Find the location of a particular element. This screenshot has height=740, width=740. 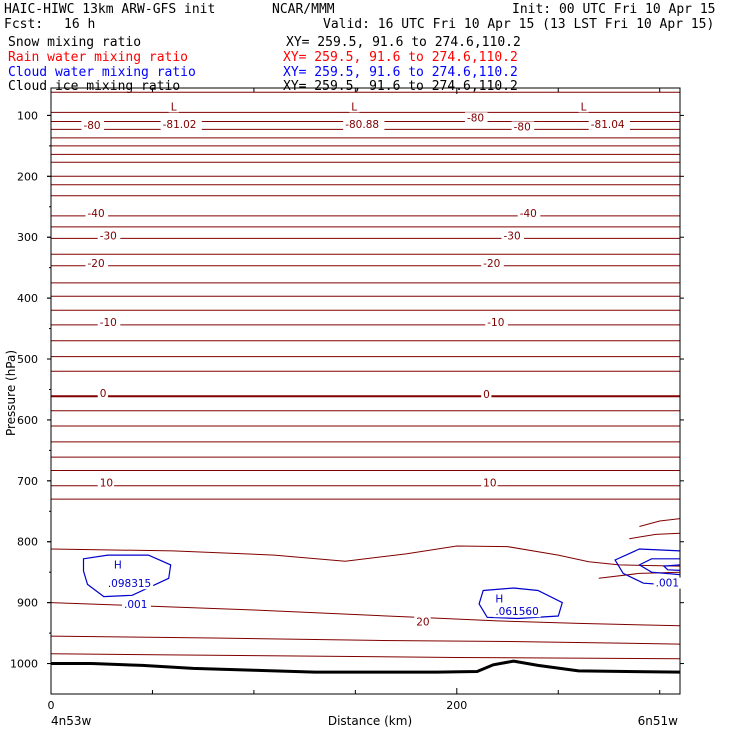

isotherm-label-7-bg is located at coordinates (529, 213).